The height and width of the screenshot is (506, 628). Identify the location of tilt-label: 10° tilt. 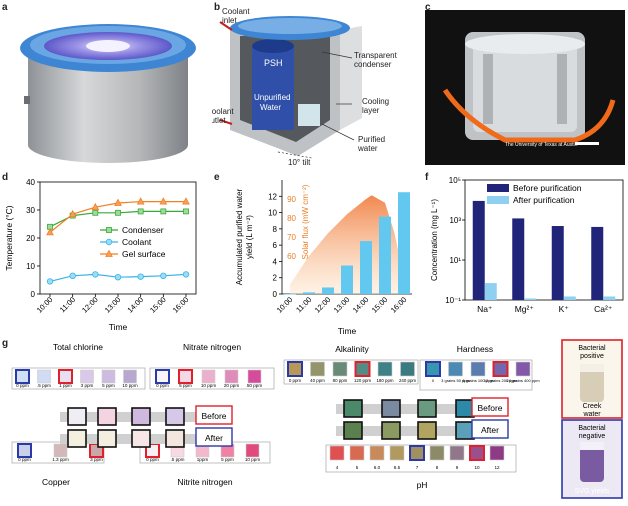
(299, 162).